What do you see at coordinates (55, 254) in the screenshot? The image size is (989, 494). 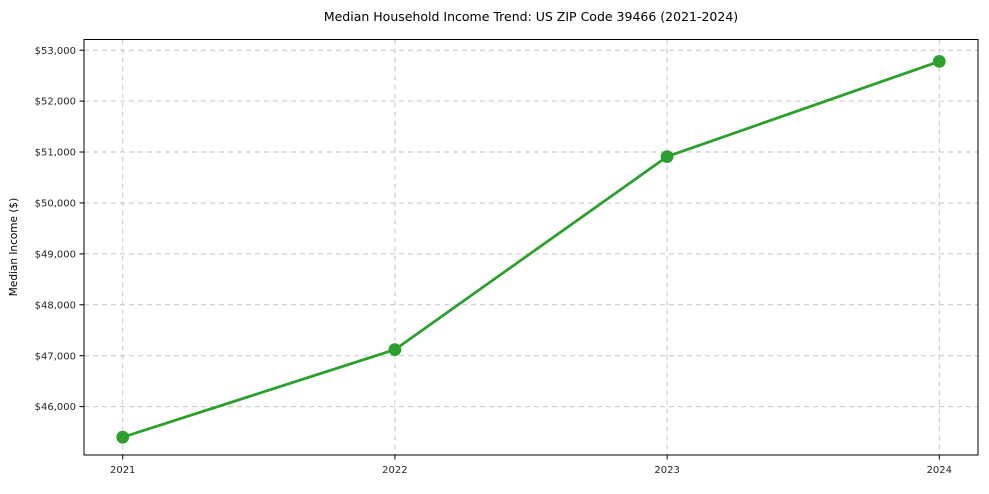 I see `y-tick-label: $49,000` at bounding box center [55, 254].